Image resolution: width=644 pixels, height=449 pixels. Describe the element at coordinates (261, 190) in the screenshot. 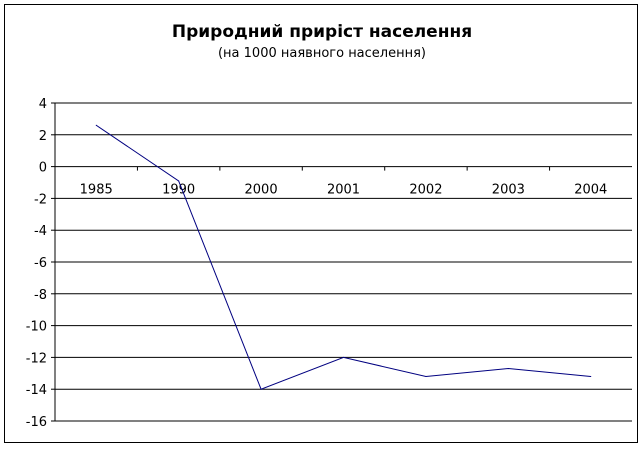

I see `x-tick-label: 2000` at that location.